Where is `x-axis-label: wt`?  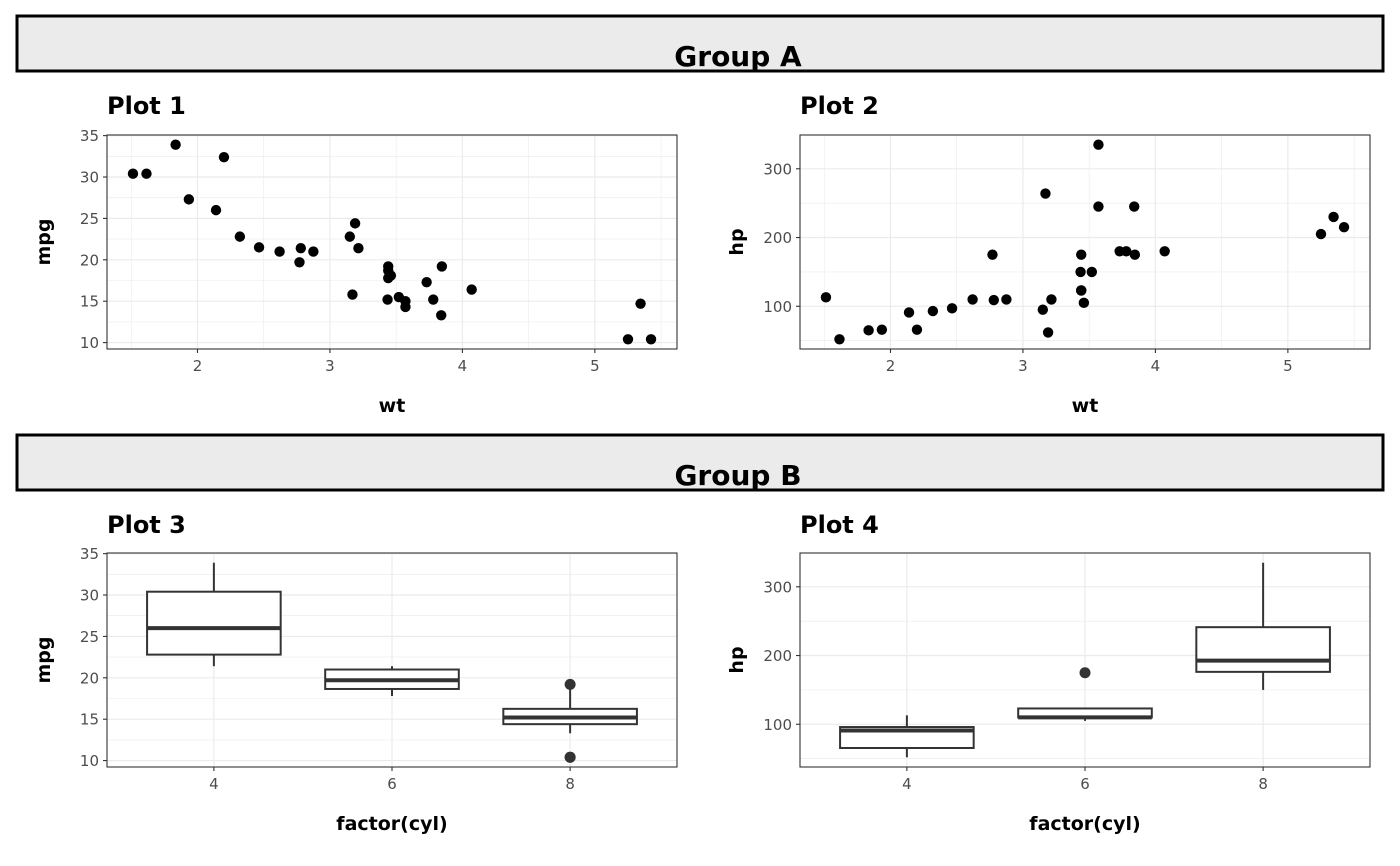 x-axis-label: wt is located at coordinates (1085, 406).